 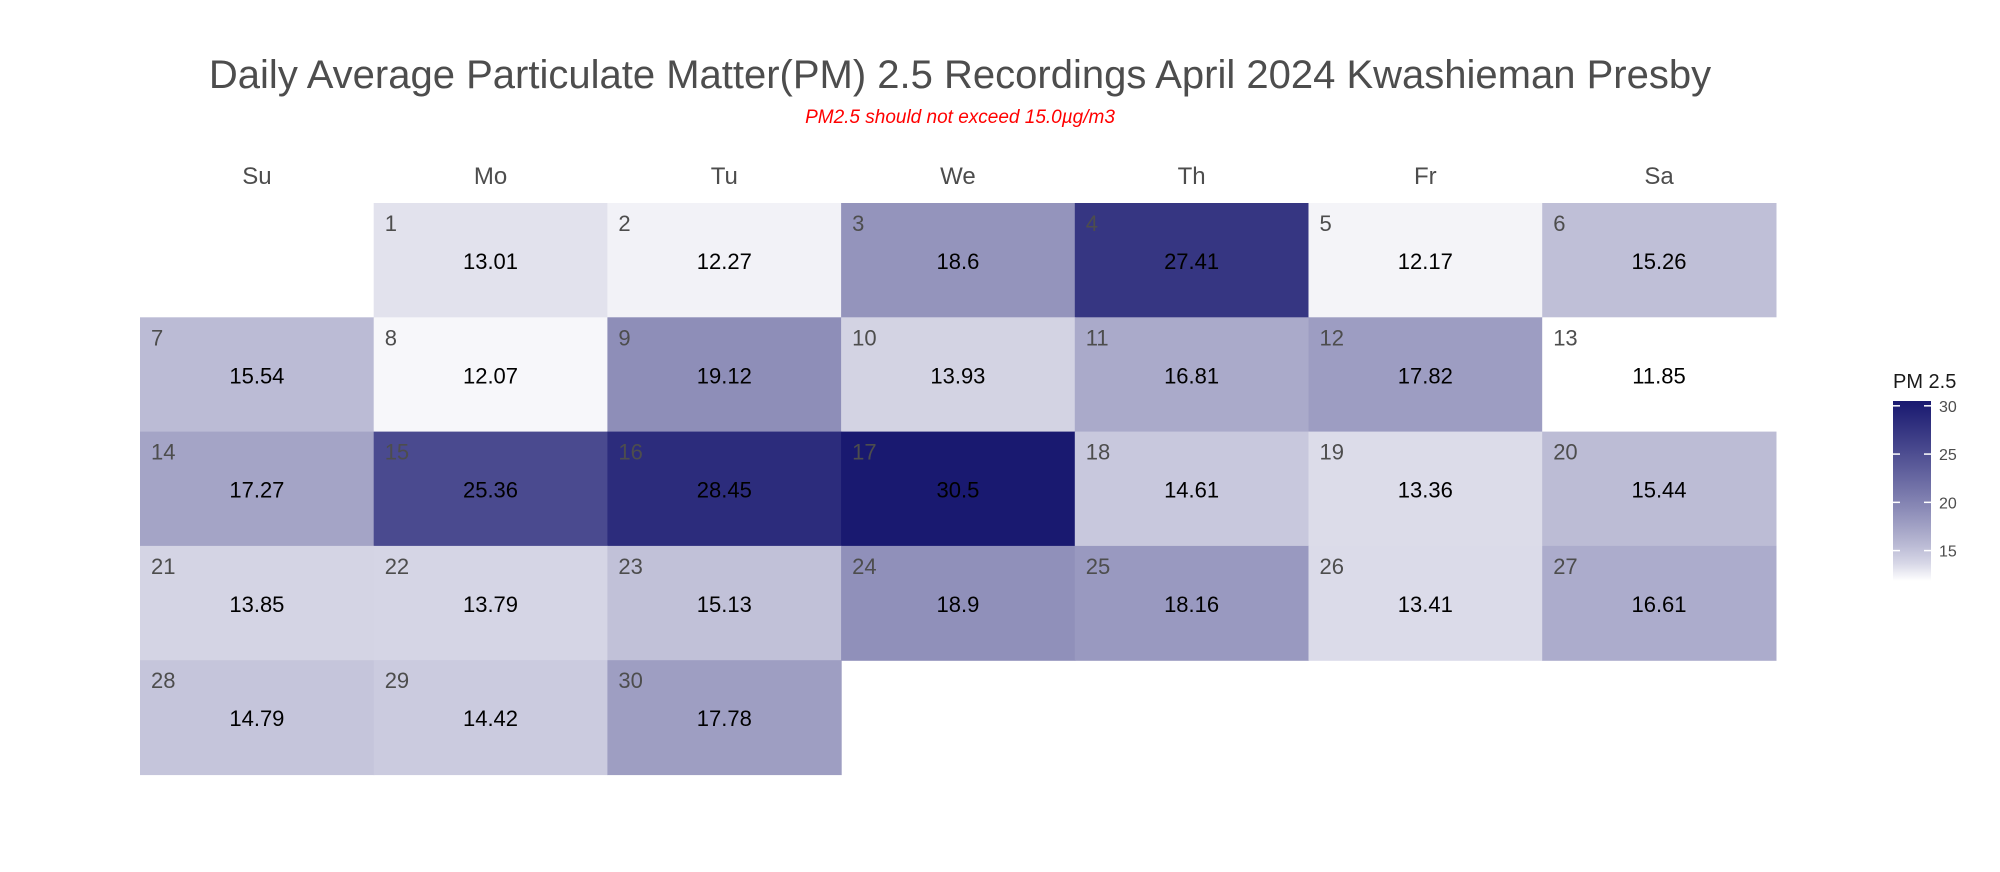 What do you see at coordinates (630, 566) in the screenshot?
I see `day-number: 23` at bounding box center [630, 566].